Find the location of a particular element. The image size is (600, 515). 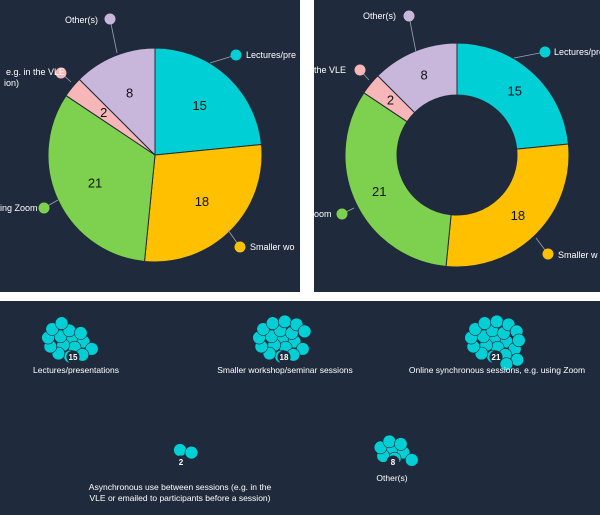

bubble-count: 15 is located at coordinates (73, 357).